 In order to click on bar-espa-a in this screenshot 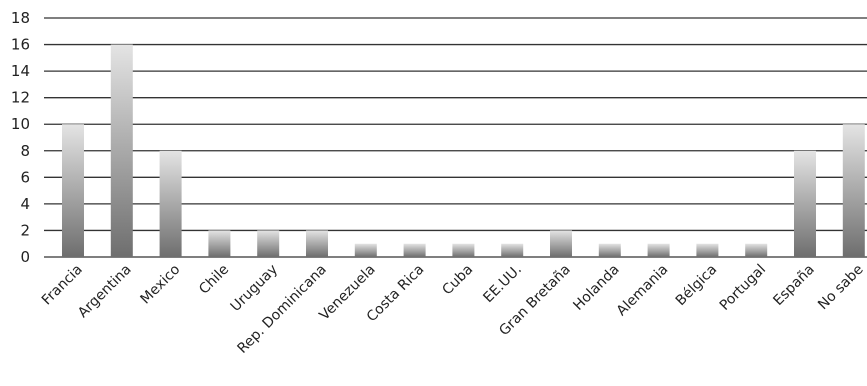, I will do `click(805, 203)`.